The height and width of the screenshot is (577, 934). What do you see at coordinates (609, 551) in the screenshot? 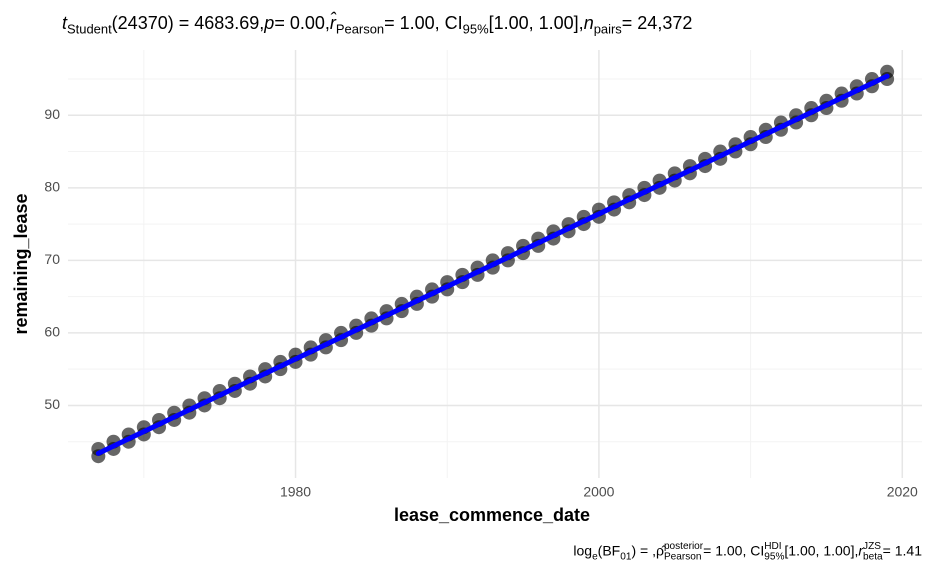
I see `math-text: (BF` at bounding box center [609, 551].